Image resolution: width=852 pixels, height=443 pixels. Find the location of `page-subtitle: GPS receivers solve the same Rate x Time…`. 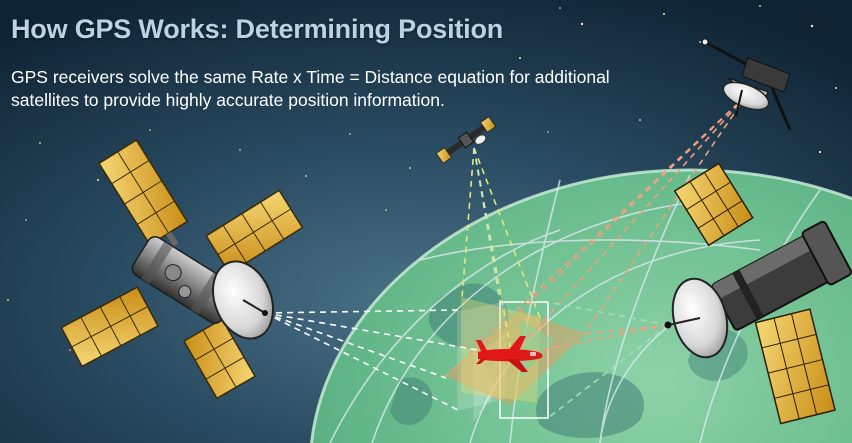

page-subtitle: GPS receivers solve the same Rate x Time… is located at coordinates (310, 88).